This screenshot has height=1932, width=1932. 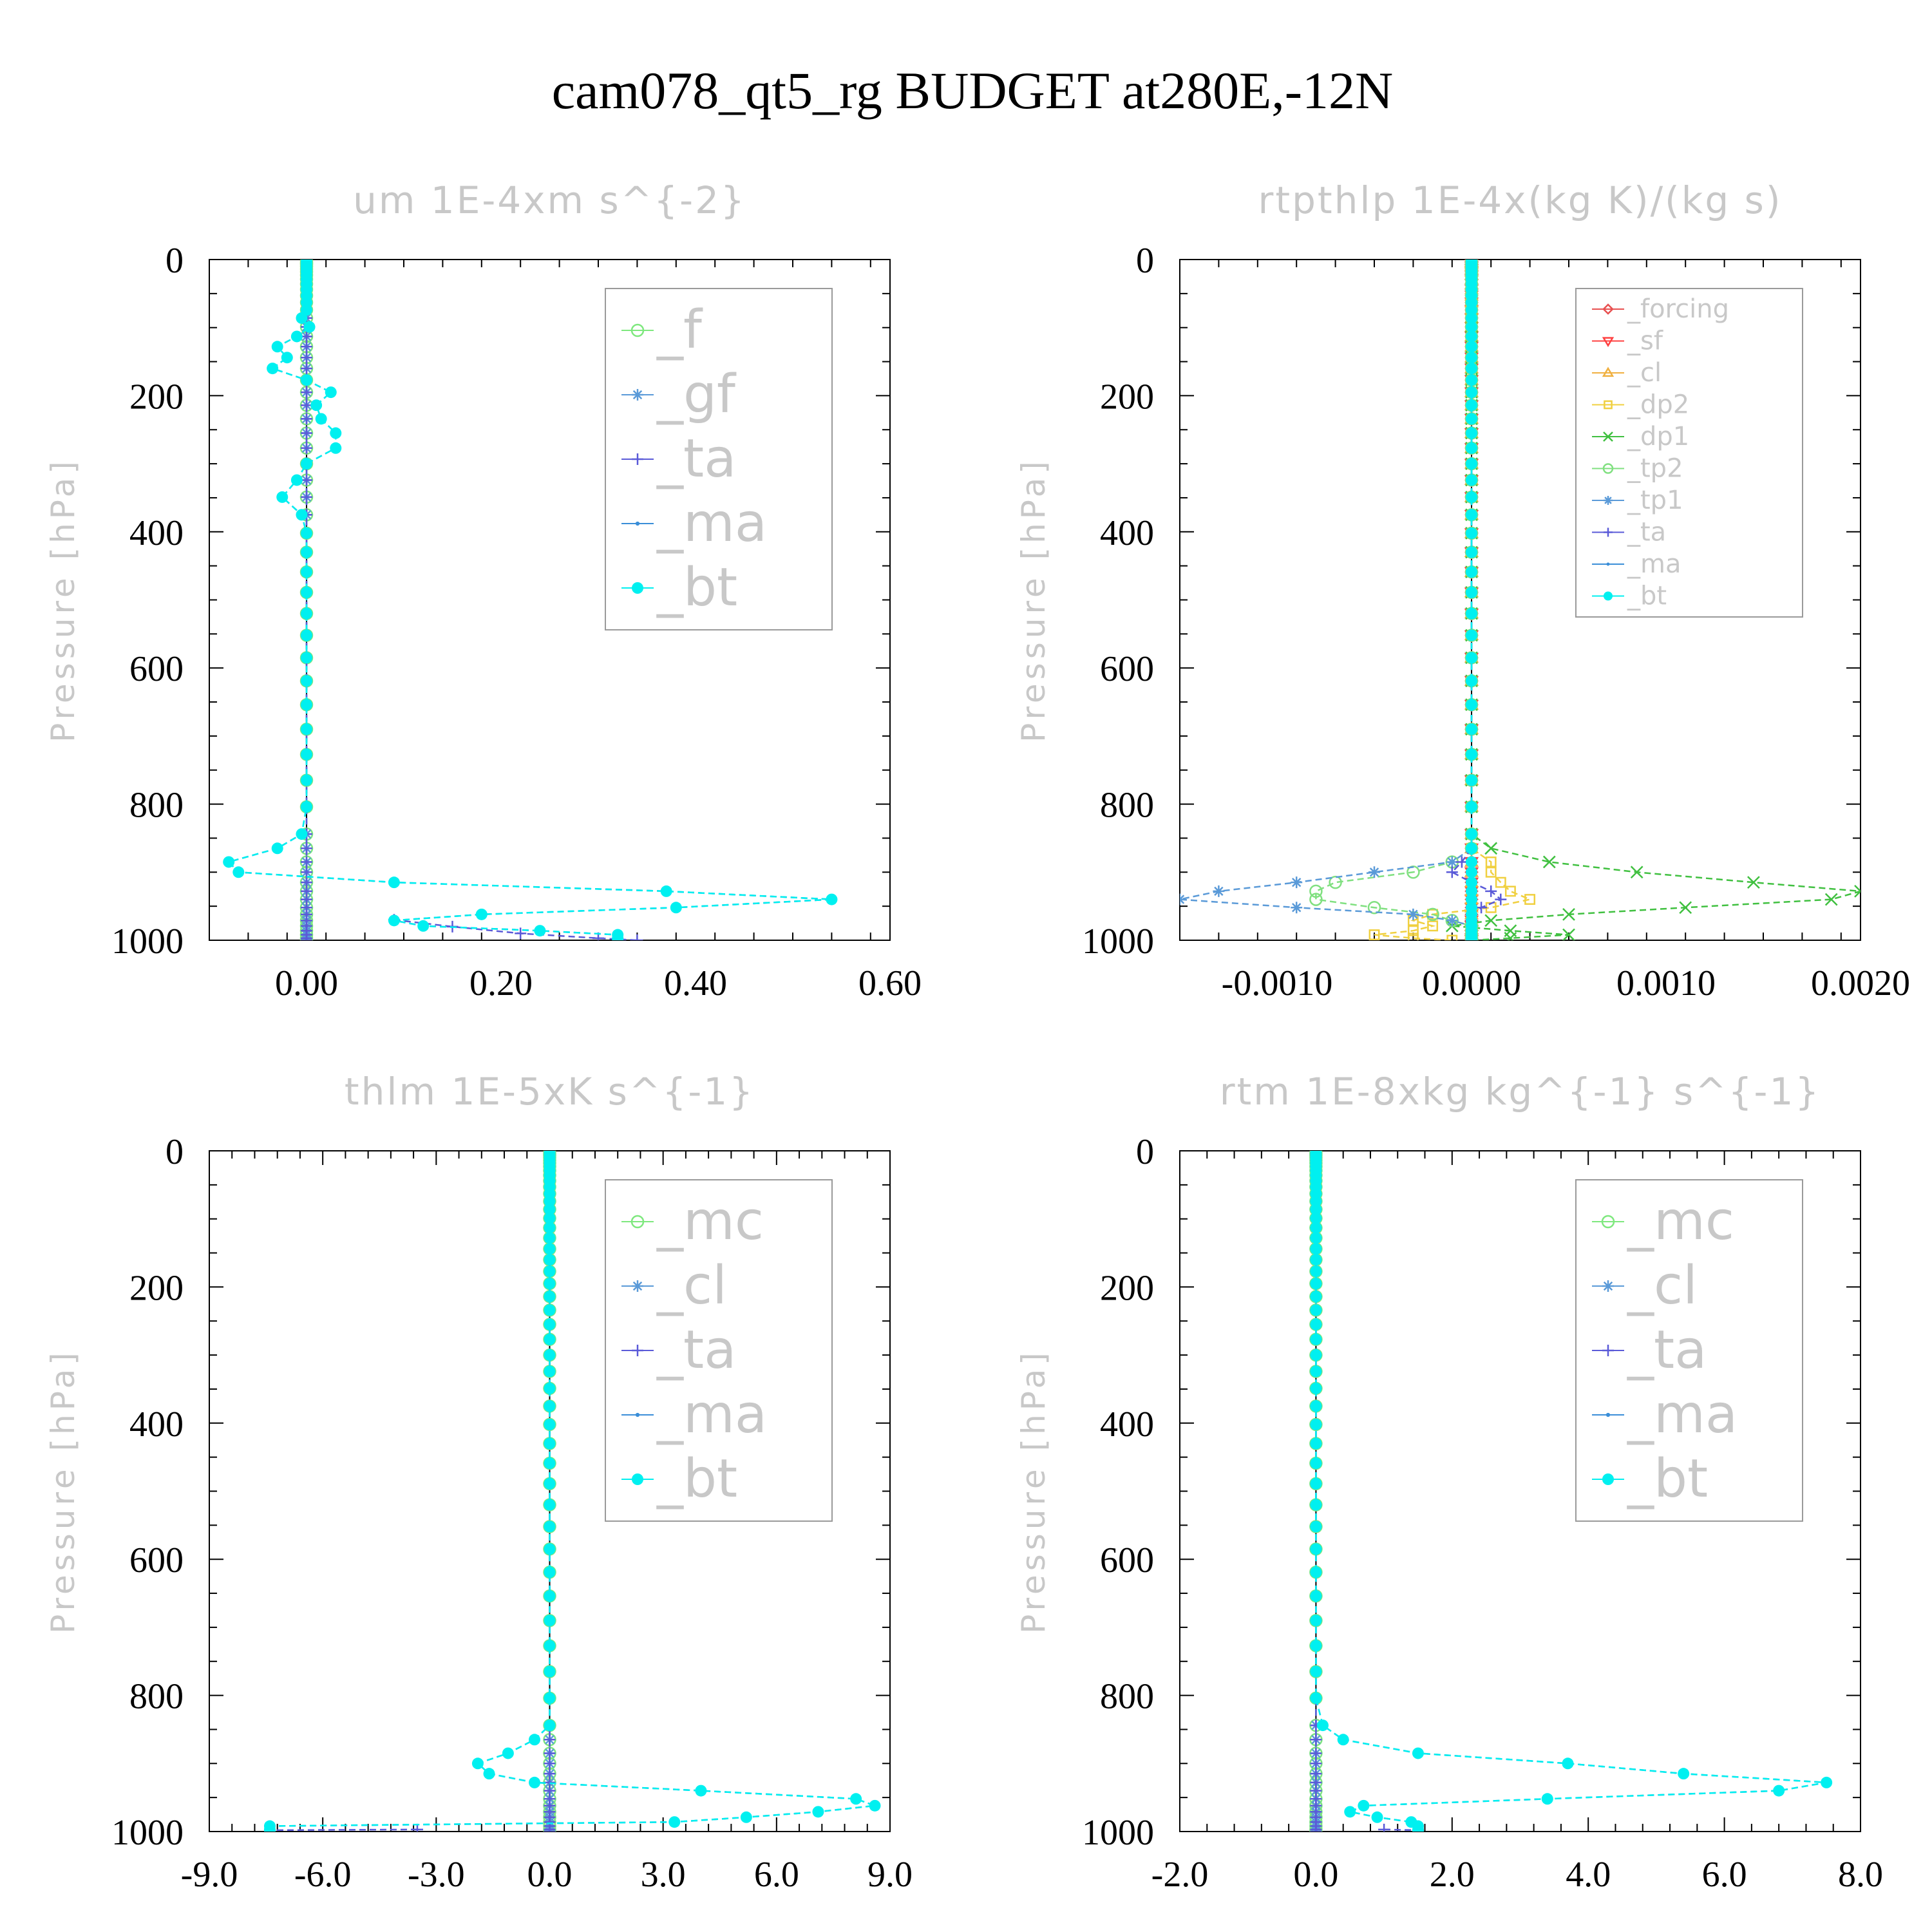 What do you see at coordinates (691, 1286) in the screenshot?
I see `legend-label: _cl` at bounding box center [691, 1286].